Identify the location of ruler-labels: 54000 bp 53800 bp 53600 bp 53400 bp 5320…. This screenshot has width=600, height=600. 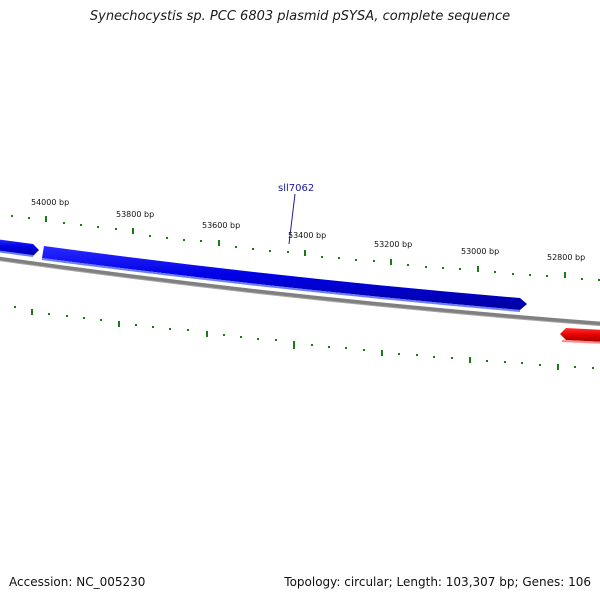
(308, 230).